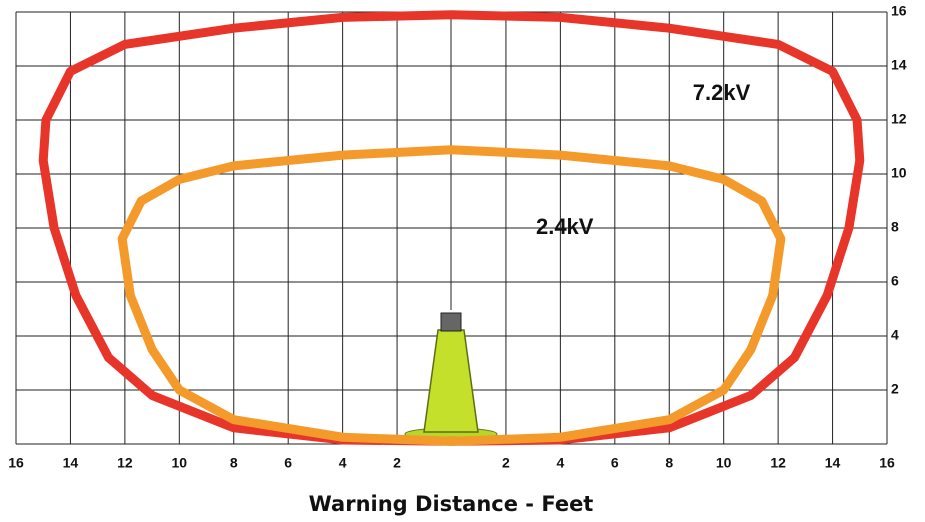  Describe the element at coordinates (895, 389) in the screenshot. I see `y-tick-label: 2` at that location.